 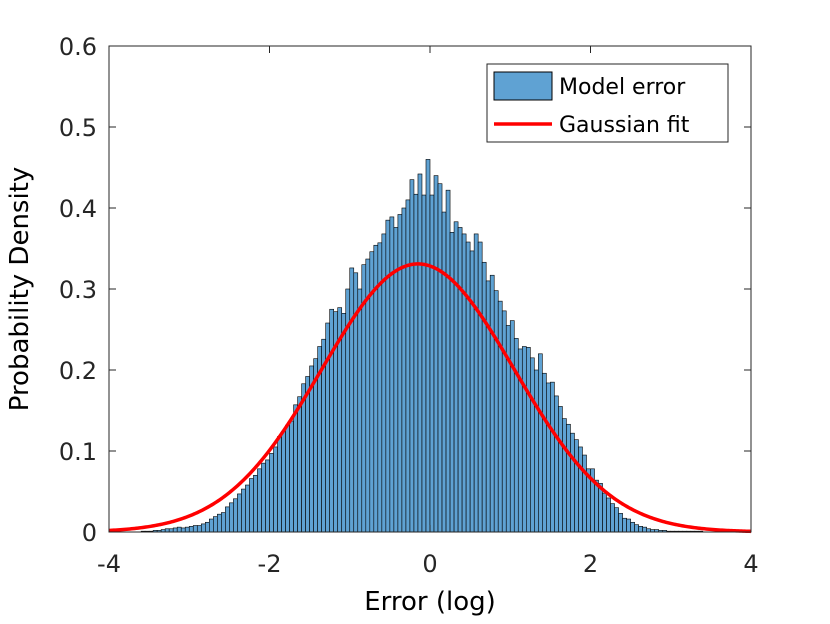 I want to click on x-axis-label: Error (log), so click(x=430, y=602).